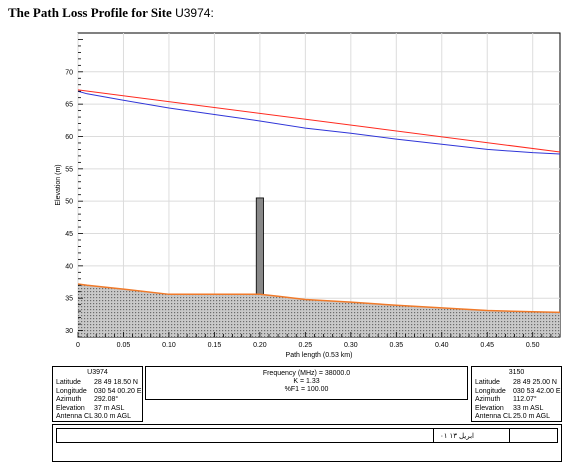 This screenshot has width=579, height=466. What do you see at coordinates (528, 408) in the screenshot?
I see `right-elevation-value: 33 m ASL` at bounding box center [528, 408].